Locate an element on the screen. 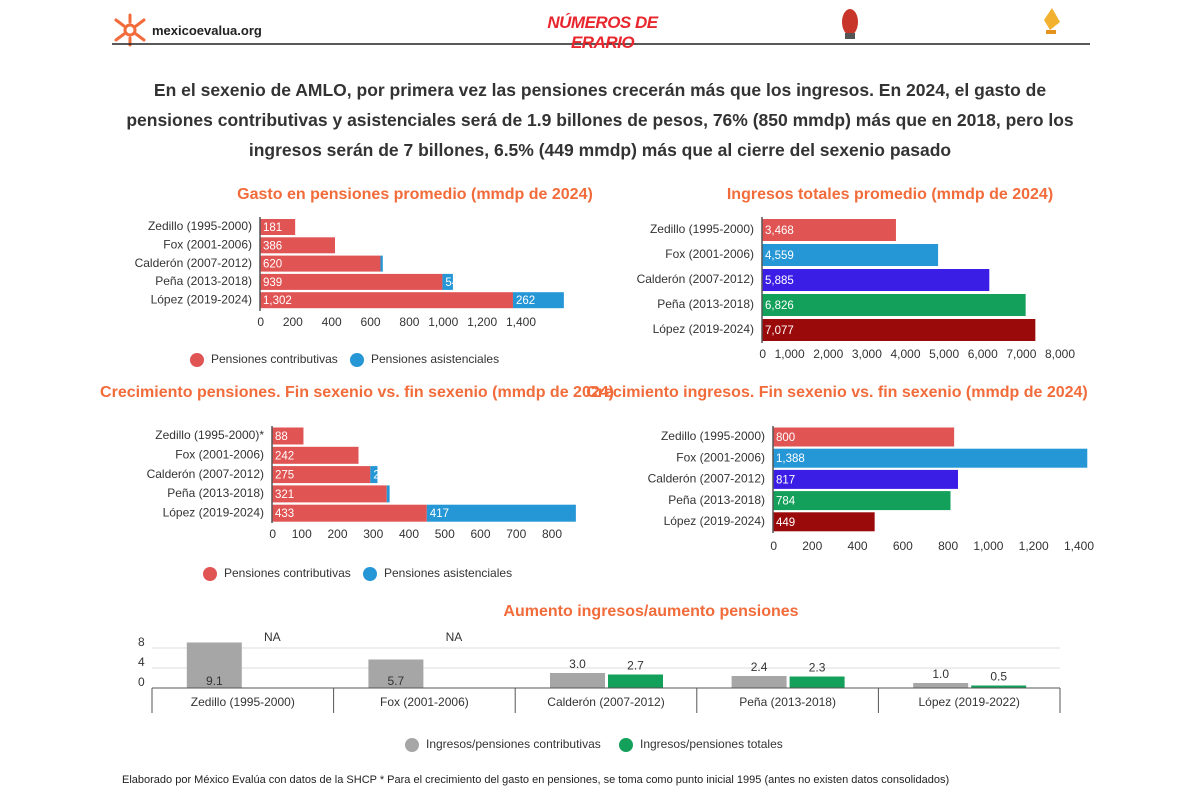 The height and width of the screenshot is (800, 1200). category-label: Zedillo (1995-2000)* is located at coordinates (209, 435).